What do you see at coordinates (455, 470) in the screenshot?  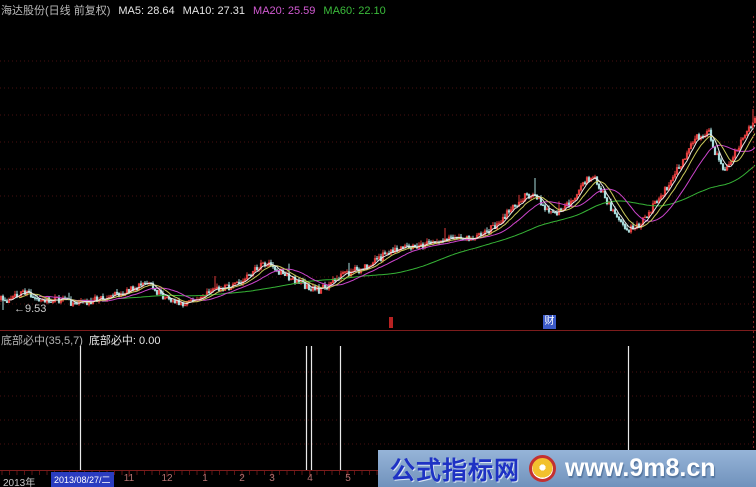 I see `watermark-site-name: 公式指标网` at bounding box center [455, 470].